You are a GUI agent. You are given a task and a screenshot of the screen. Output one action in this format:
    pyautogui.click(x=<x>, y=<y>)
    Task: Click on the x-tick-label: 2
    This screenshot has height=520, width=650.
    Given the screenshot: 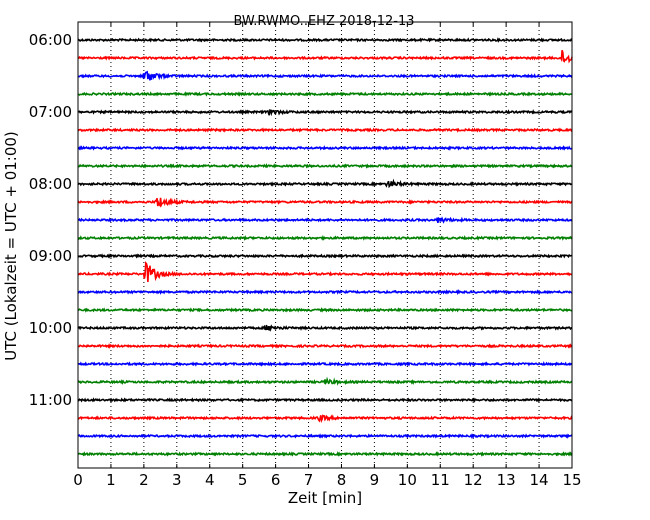 What is the action you would take?
    pyautogui.click(x=144, y=480)
    